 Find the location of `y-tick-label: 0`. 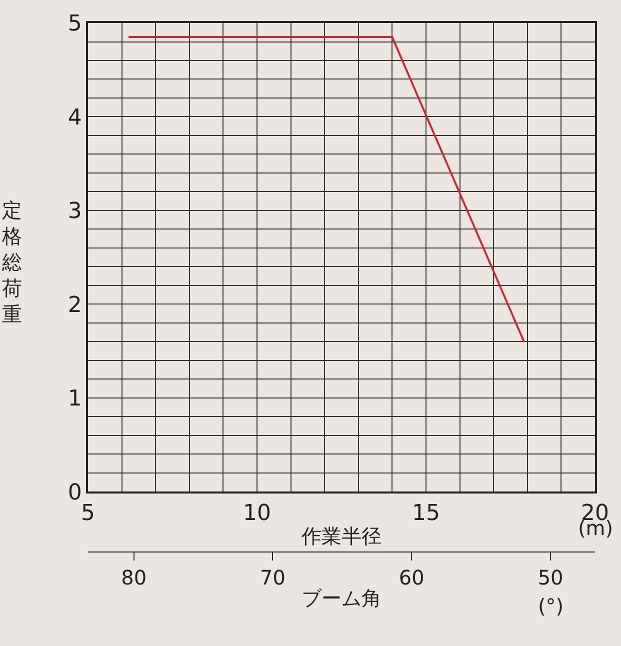

y-tick-label: 0 is located at coordinates (75, 493).